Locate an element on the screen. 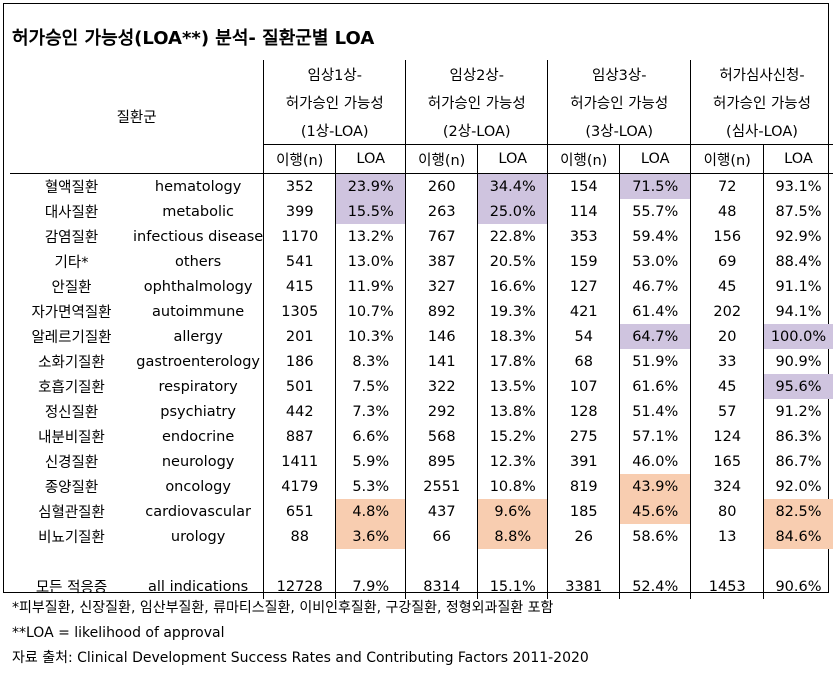 The image size is (834, 673). loa-cell: 94.1% is located at coordinates (798, 311).